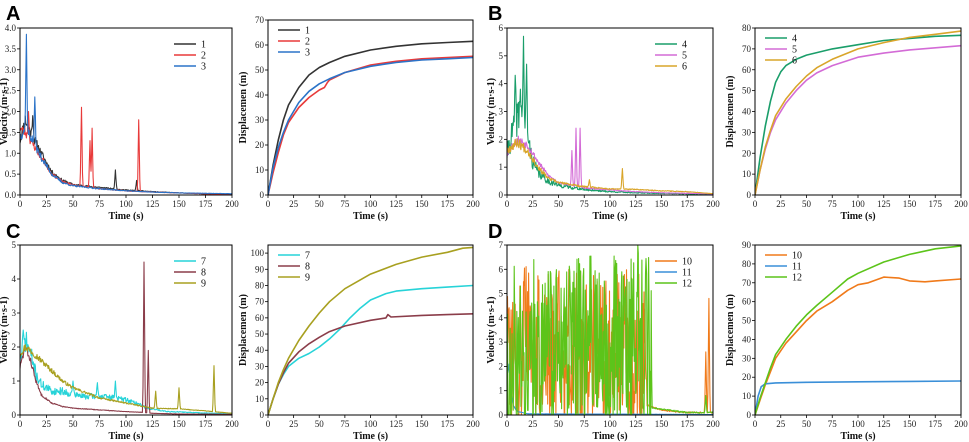  Describe the element at coordinates (203, 284) in the screenshot. I see `legend-label: 9` at that location.